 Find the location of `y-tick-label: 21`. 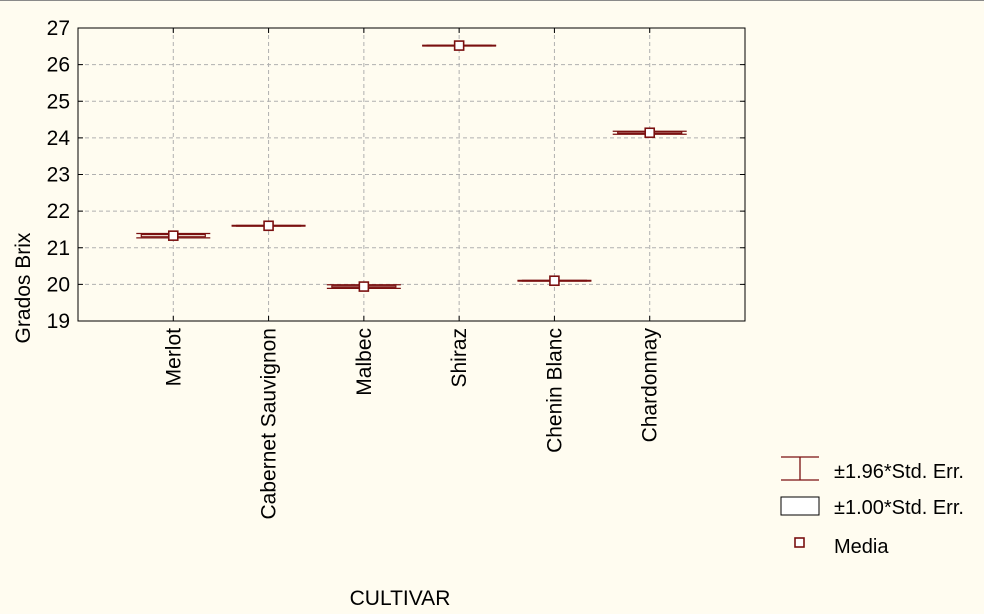

y-tick-label: 21 is located at coordinates (58, 248).